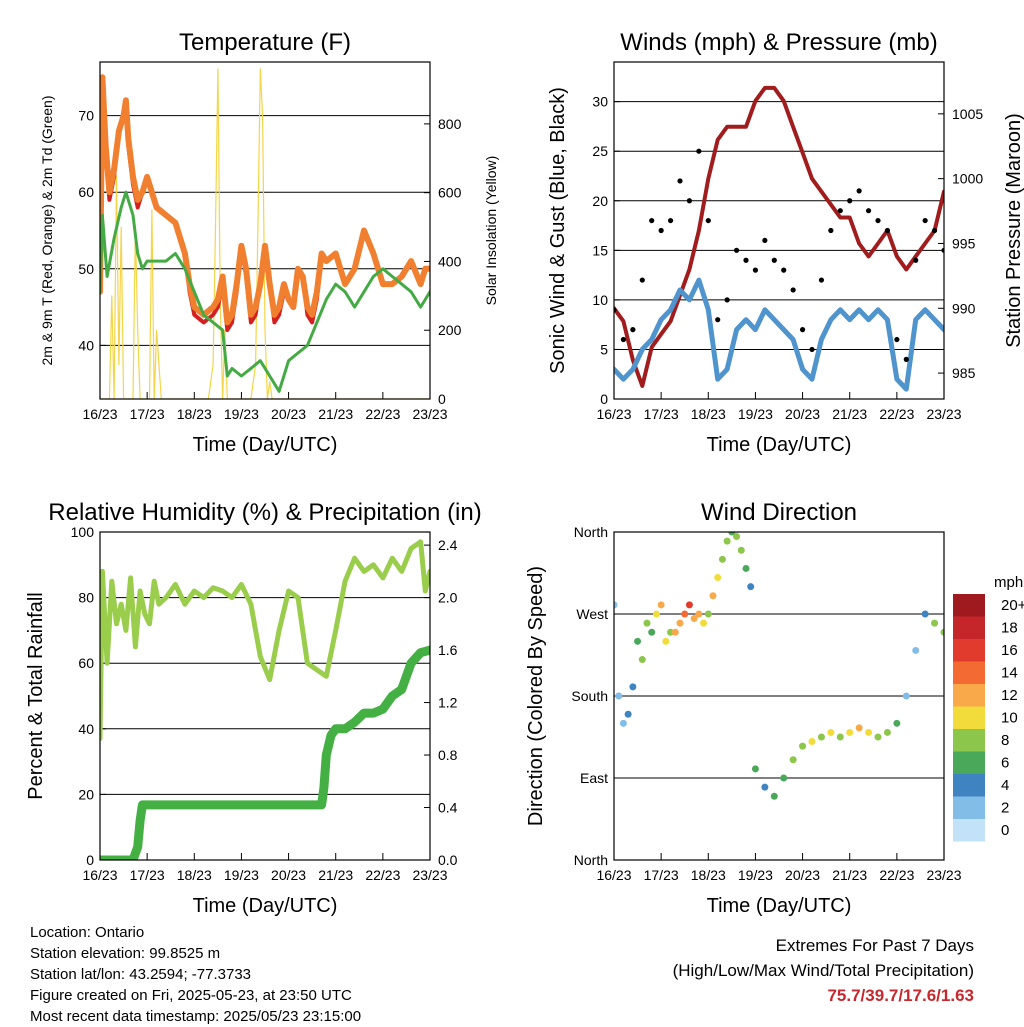 The height and width of the screenshot is (1027, 1024). What do you see at coordinates (1013, 230) in the screenshot?
I see `y2-axis-label: Station Pressure (Maroon)` at bounding box center [1013, 230].